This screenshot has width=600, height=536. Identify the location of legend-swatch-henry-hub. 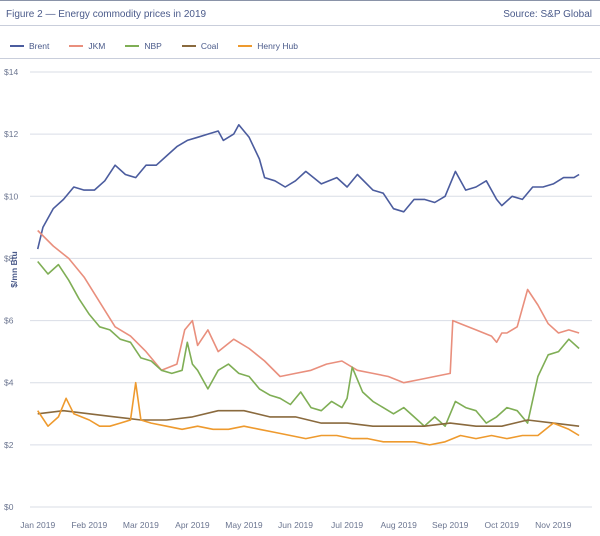
(245, 46).